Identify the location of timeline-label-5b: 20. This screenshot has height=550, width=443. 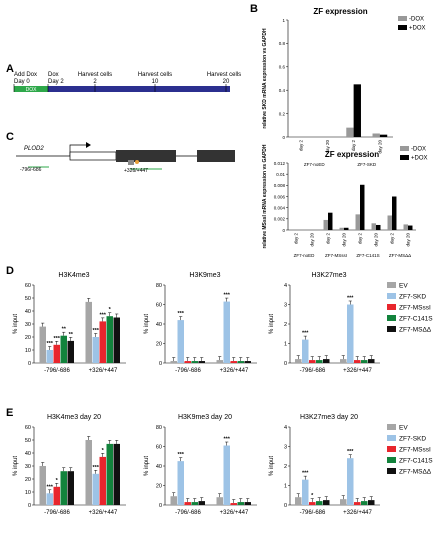
(226, 82).